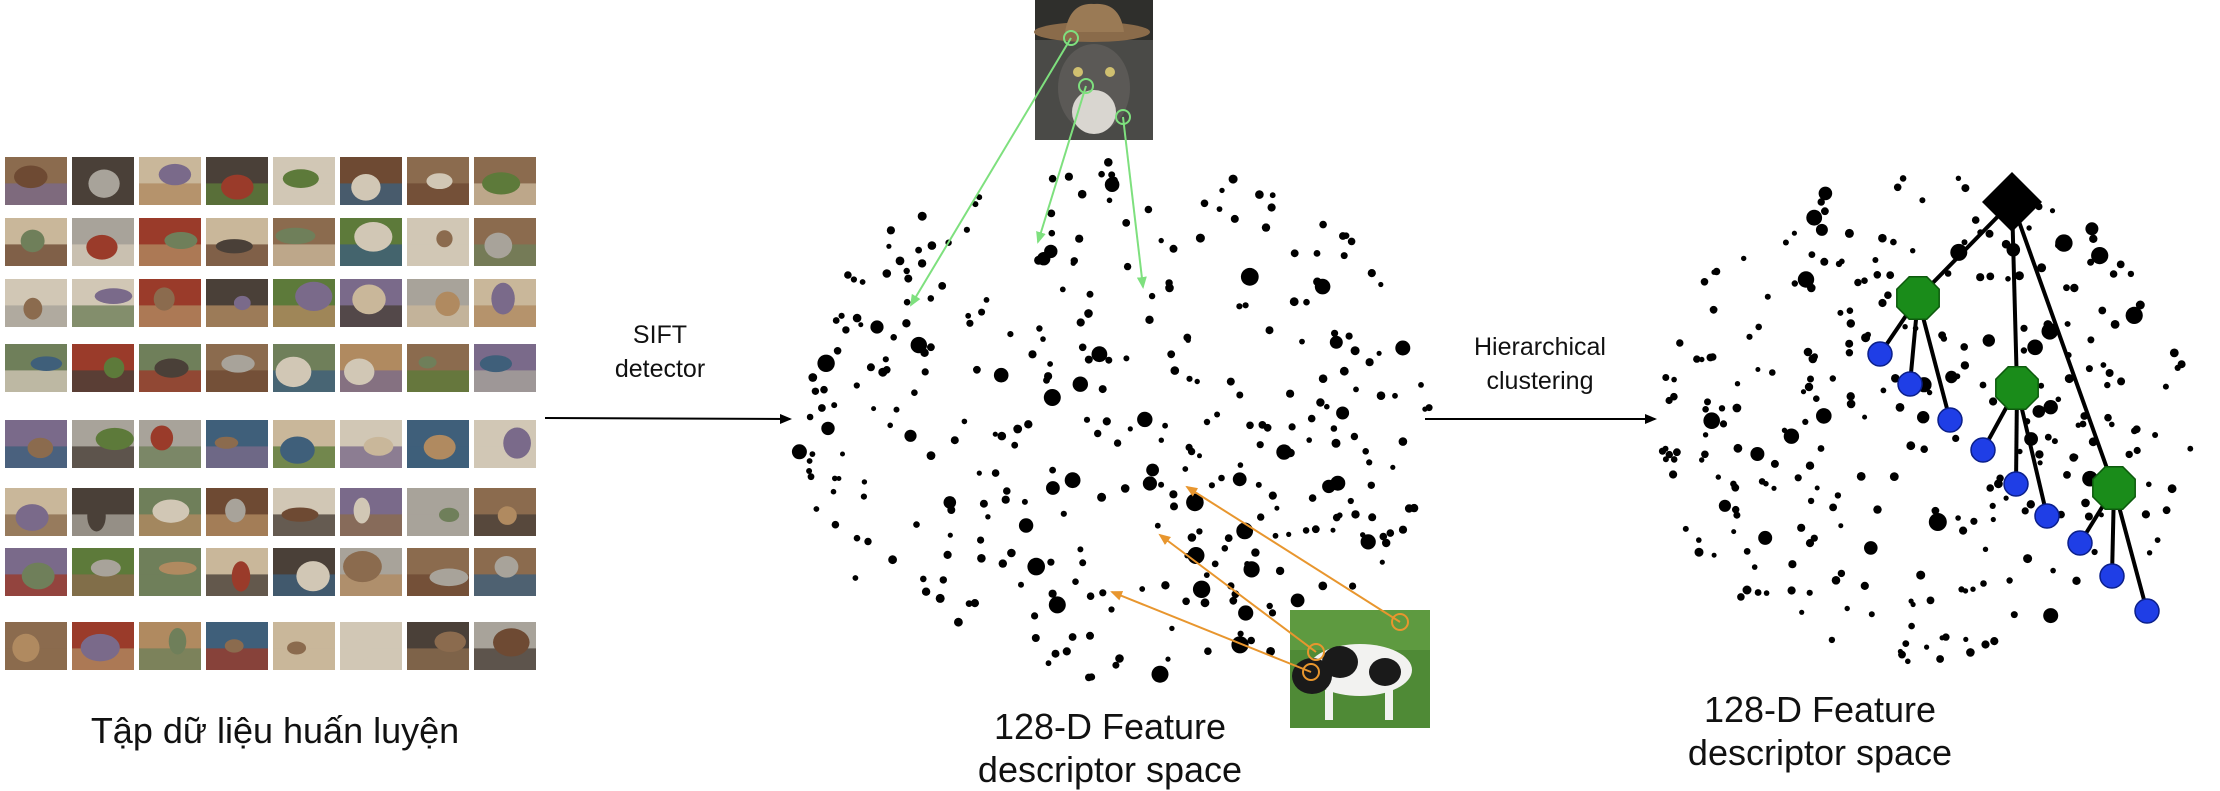  What do you see at coordinates (1028, 172) in the screenshot?
I see `cat-keypoint-arrows` at bounding box center [1028, 172].